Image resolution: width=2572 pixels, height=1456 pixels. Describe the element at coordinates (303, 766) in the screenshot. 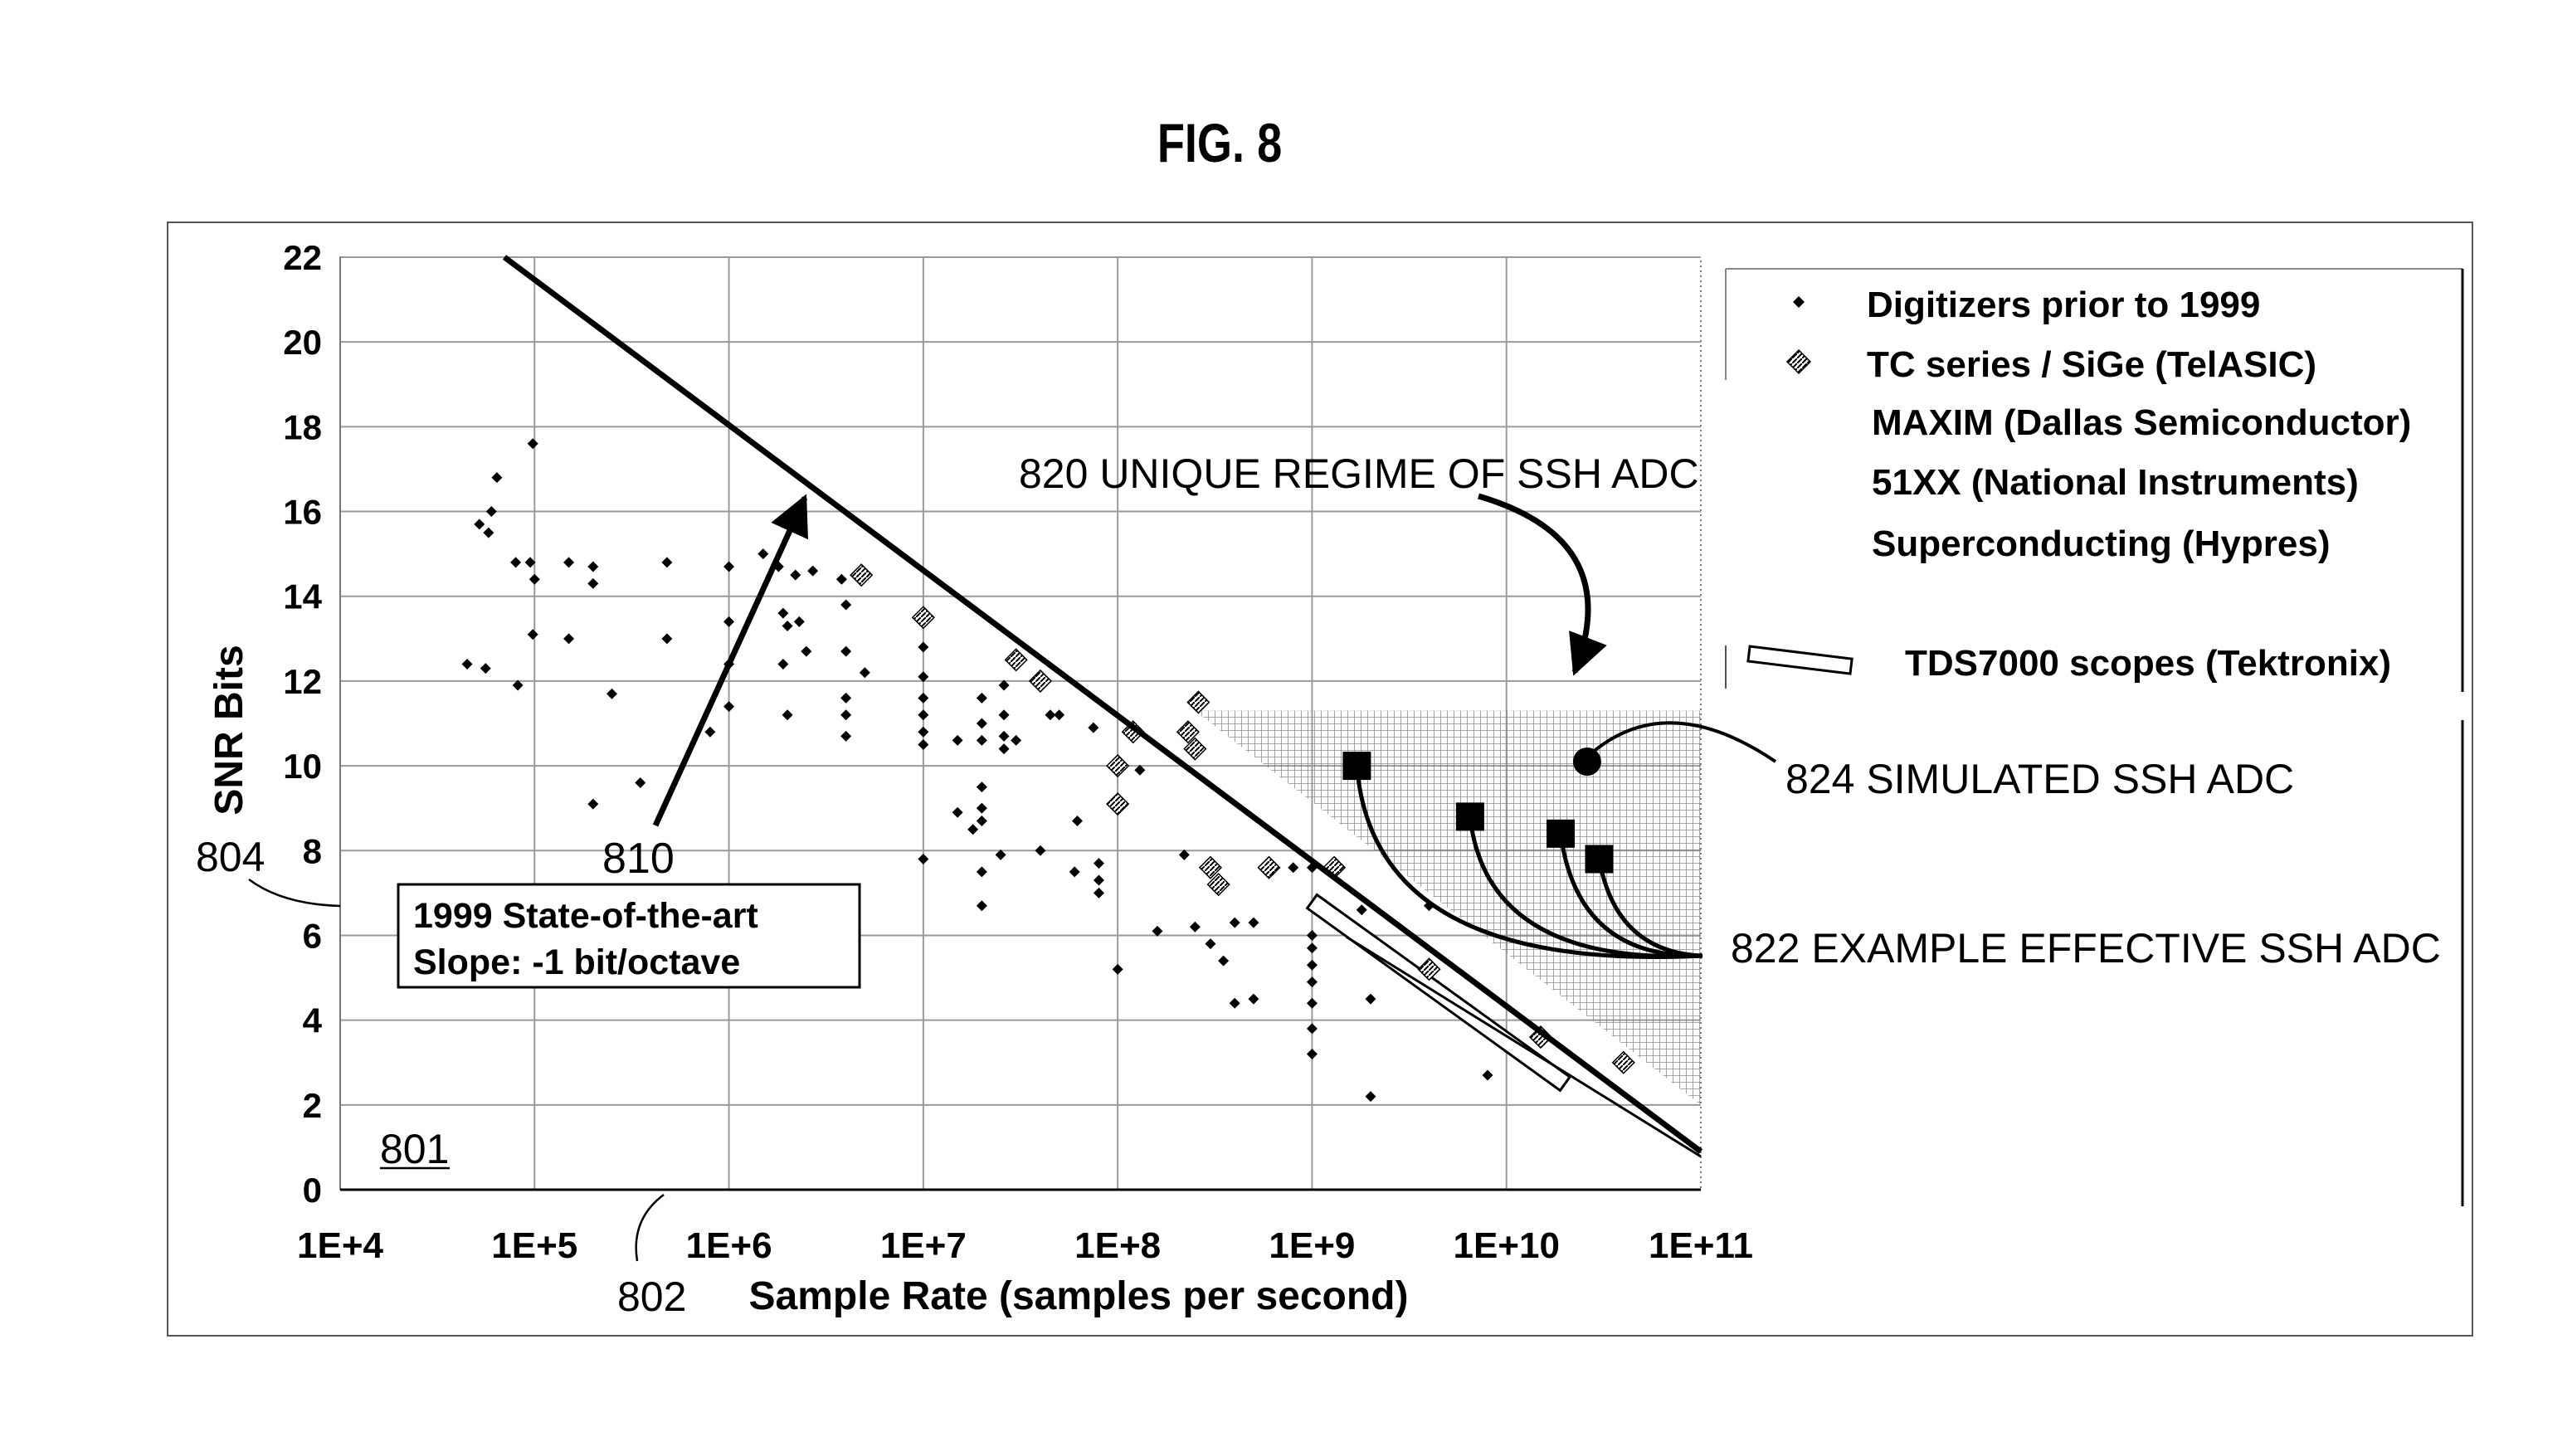

I see `y-tick-label: 10` at that location.